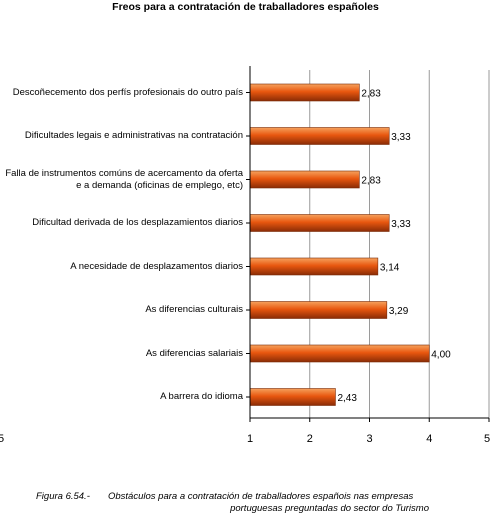  Describe the element at coordinates (194, 353) in the screenshot. I see `category-label-7: As diferencias salariais` at that location.